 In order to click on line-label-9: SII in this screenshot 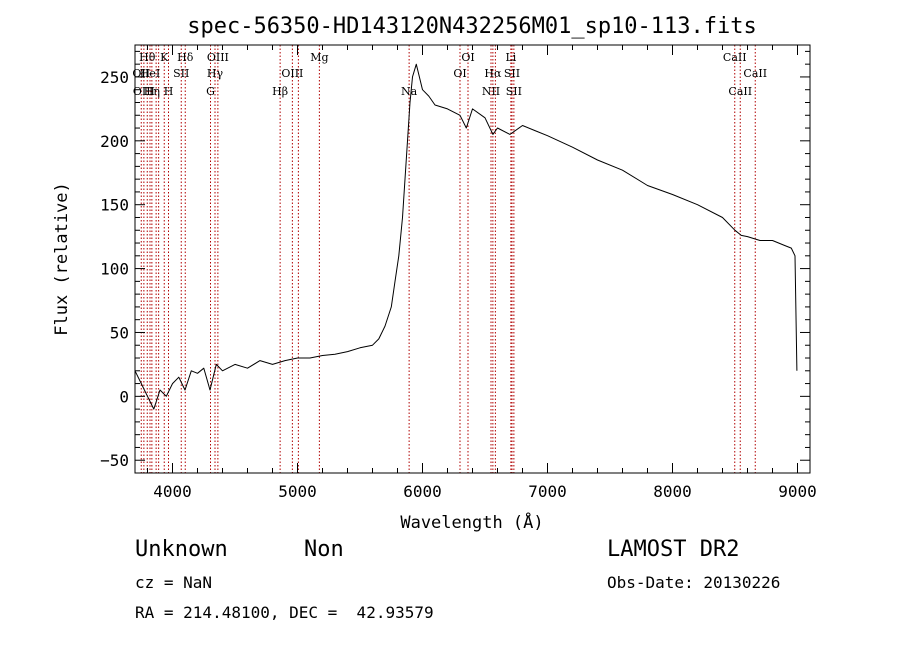, I will do `click(181, 73)`.